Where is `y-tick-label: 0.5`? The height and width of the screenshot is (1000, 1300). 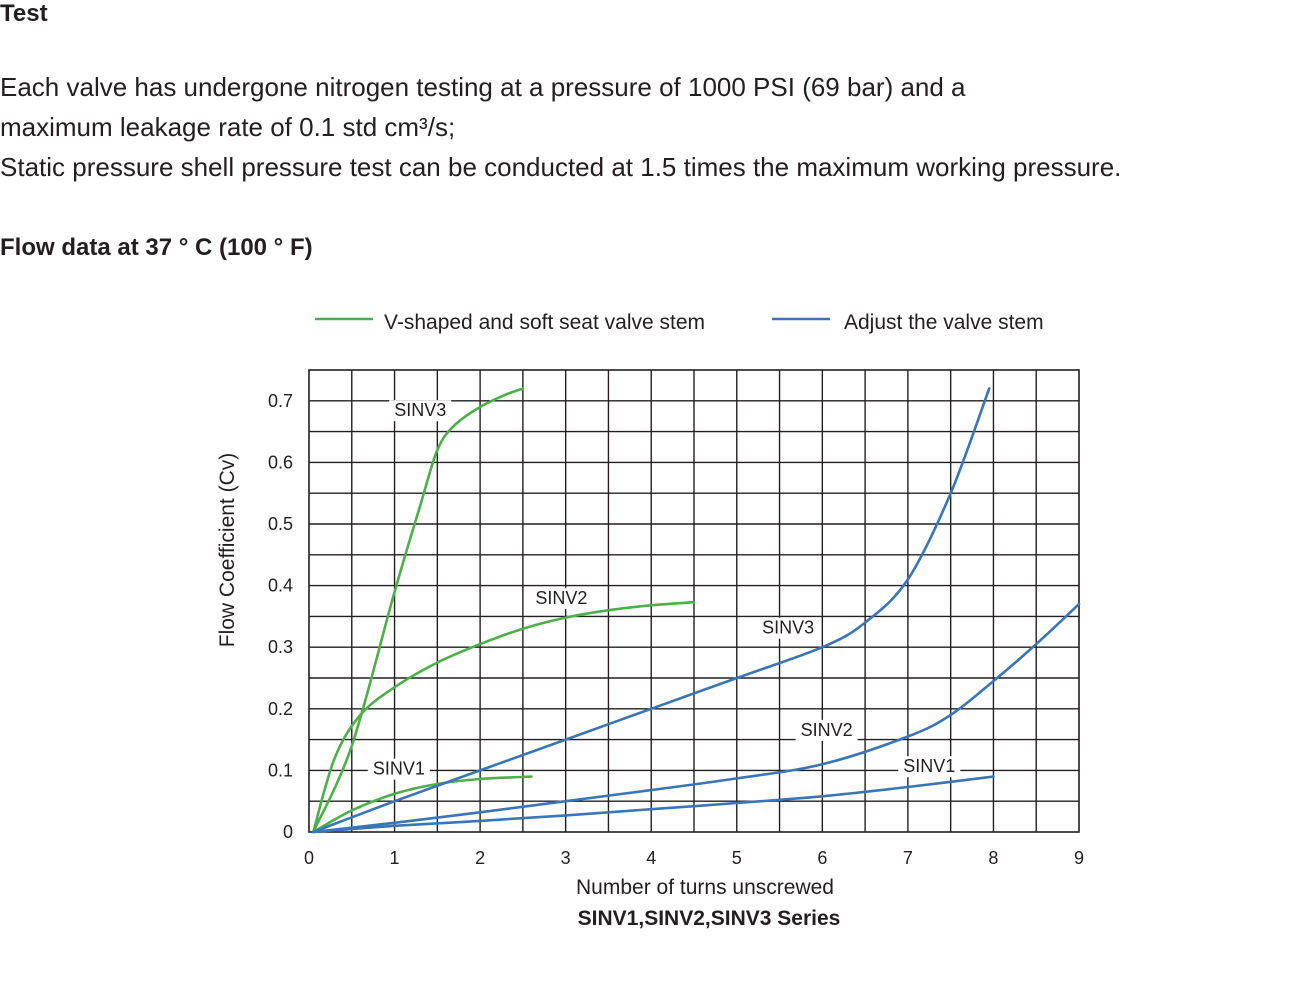 y-tick-label: 0.5 is located at coordinates (280, 524).